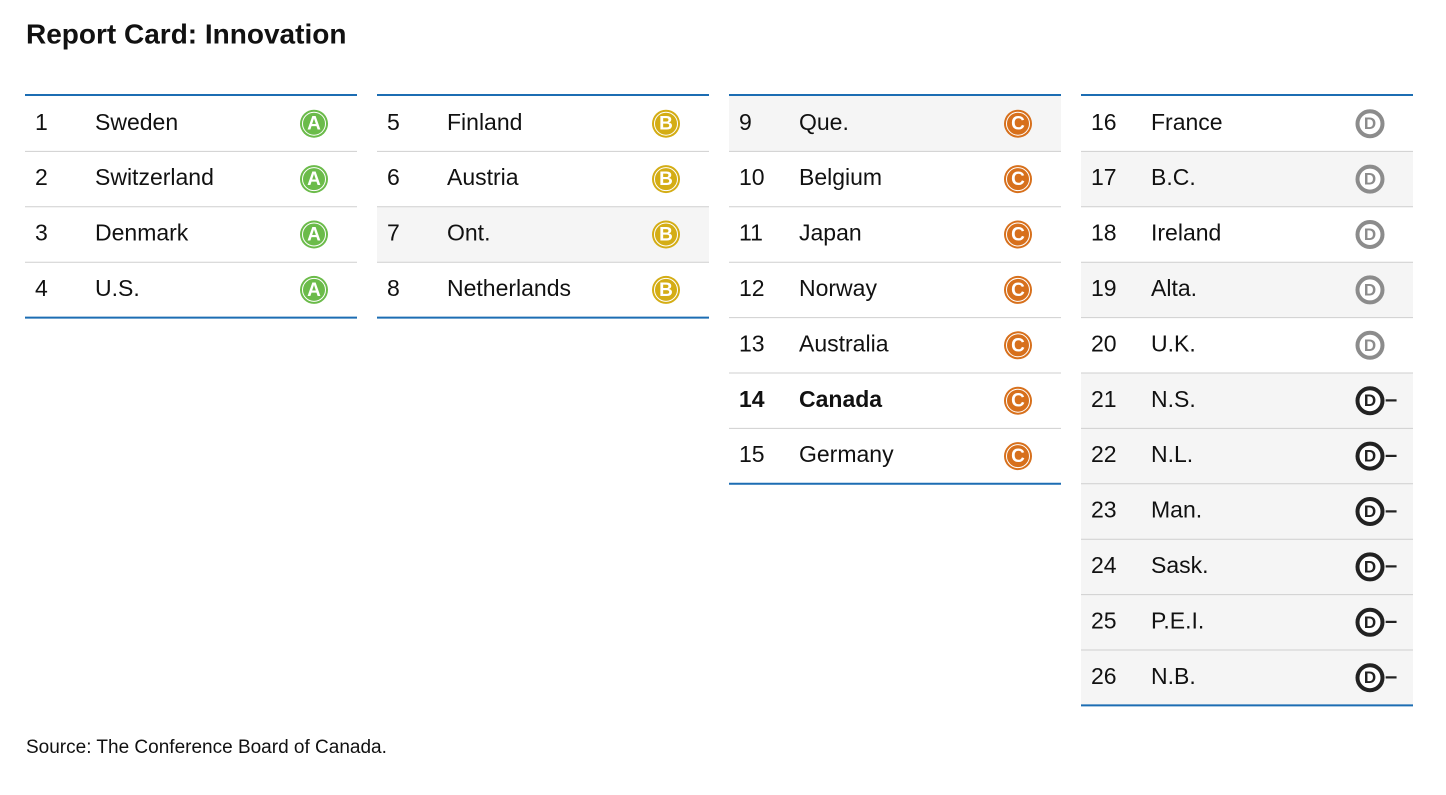  I want to click on name: Sask., so click(1180, 565).